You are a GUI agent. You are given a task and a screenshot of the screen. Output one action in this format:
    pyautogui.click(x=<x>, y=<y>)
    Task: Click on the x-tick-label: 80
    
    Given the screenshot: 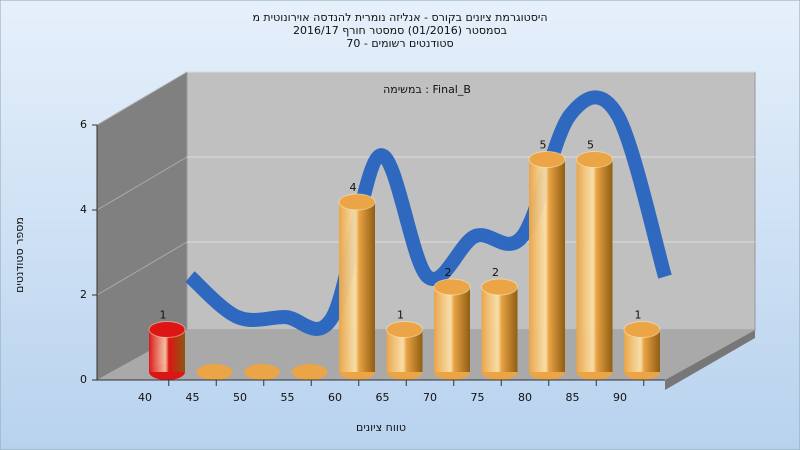 What is the action you would take?
    pyautogui.click(x=525, y=397)
    